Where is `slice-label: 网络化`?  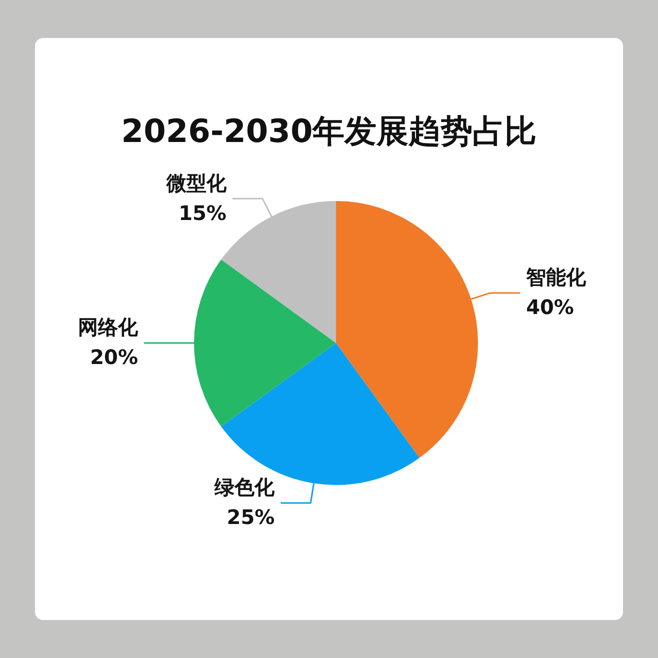
slice-label: 网络化 is located at coordinates (108, 327).